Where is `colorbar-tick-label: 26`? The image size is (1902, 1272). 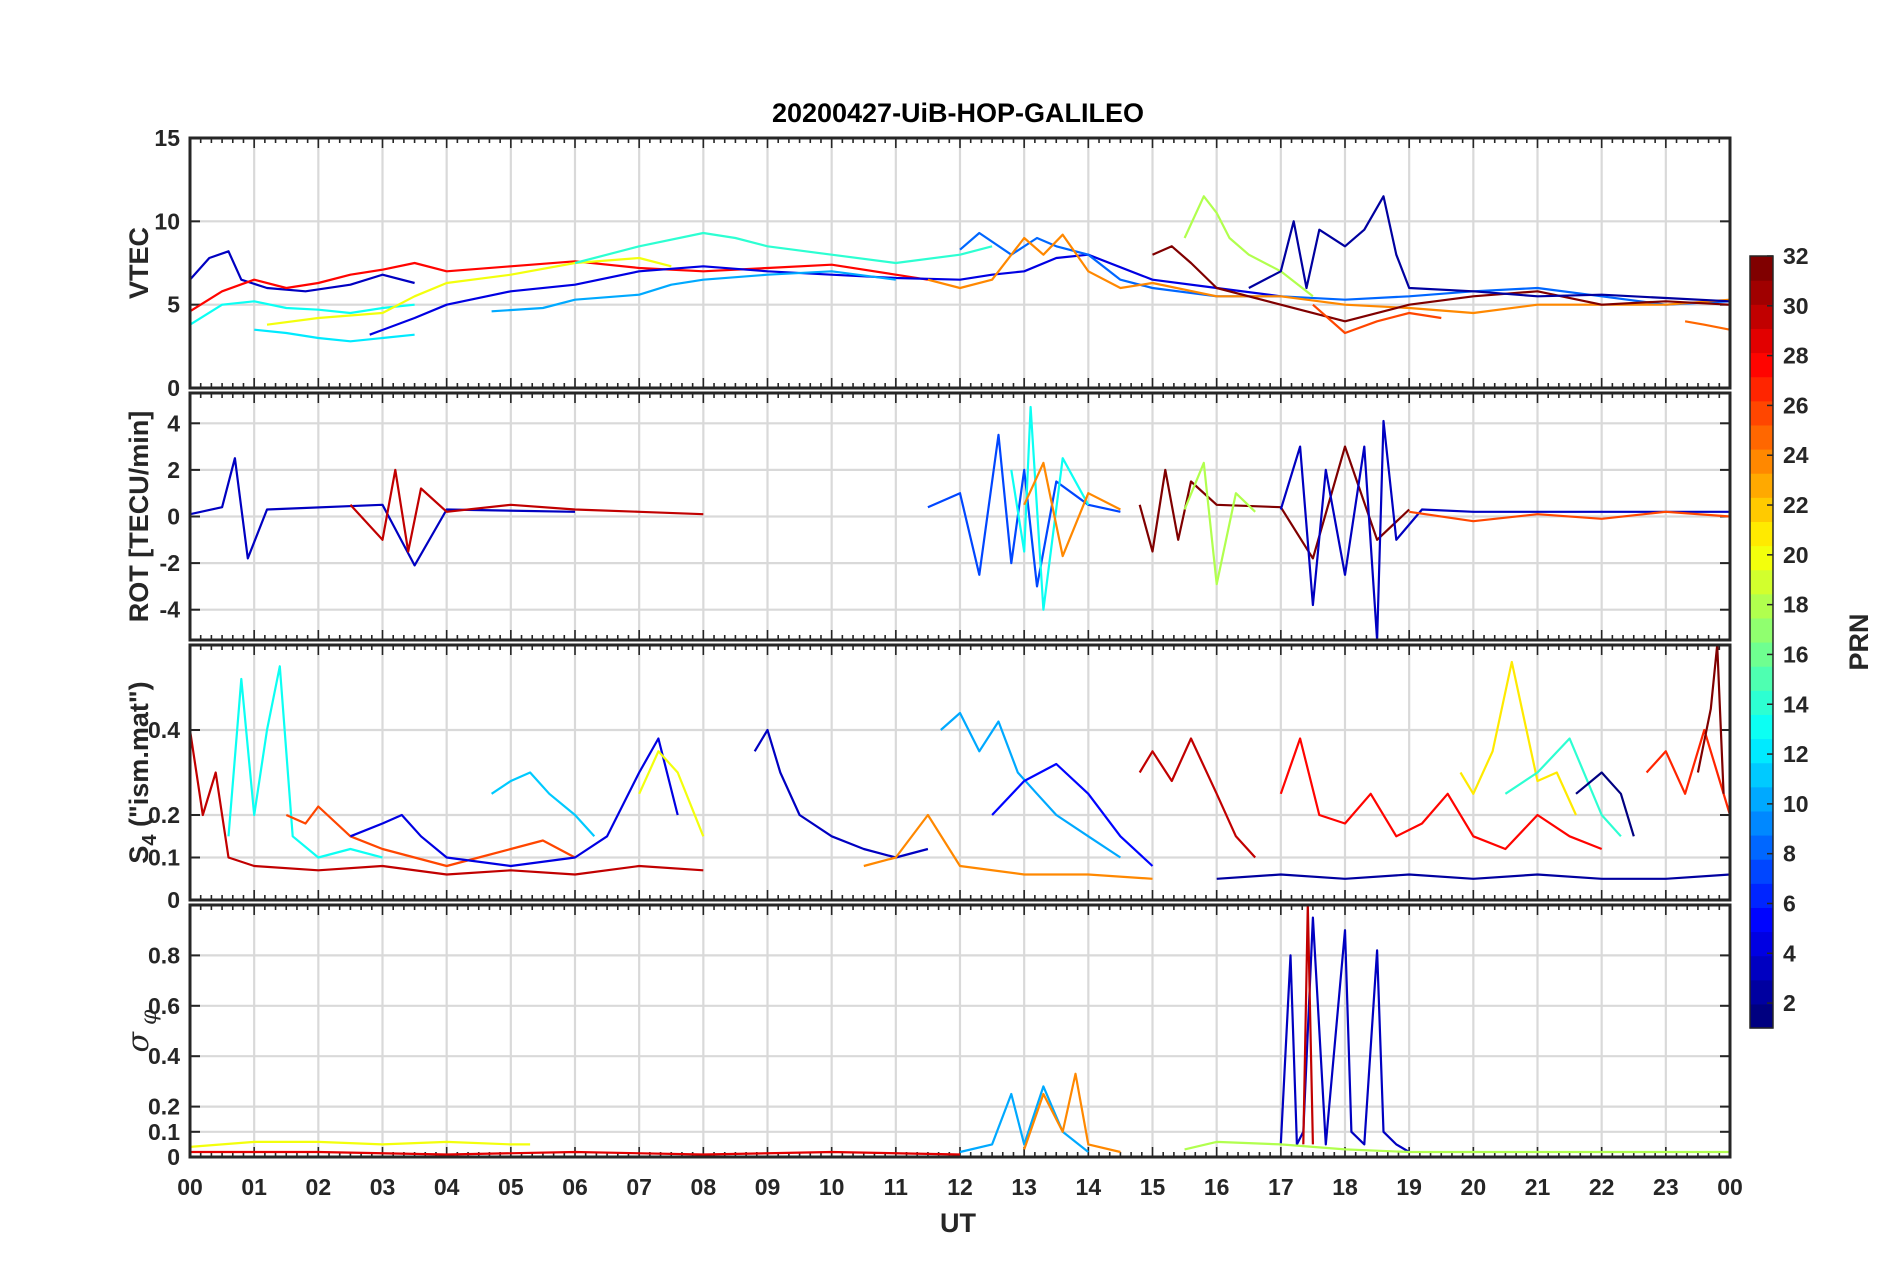
colorbar-tick-label: 26 is located at coordinates (1796, 405).